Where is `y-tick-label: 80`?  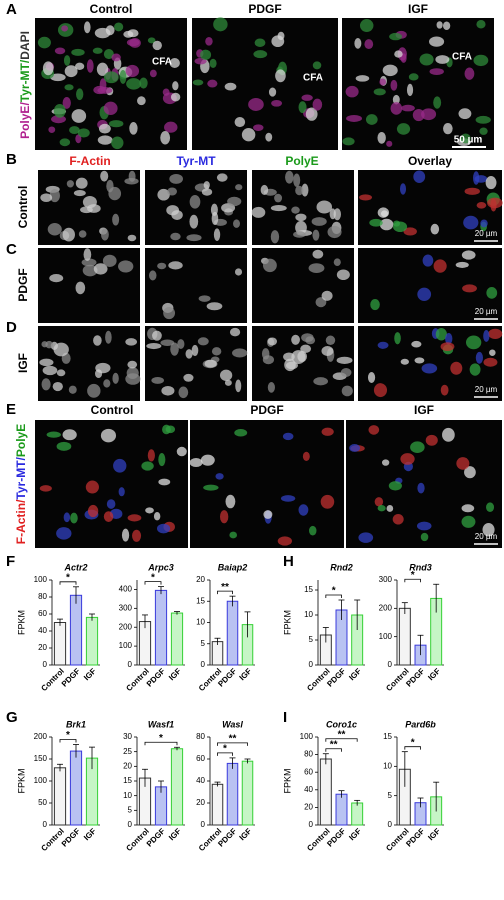
y-tick-label: 80 is located at coordinates (42, 596).